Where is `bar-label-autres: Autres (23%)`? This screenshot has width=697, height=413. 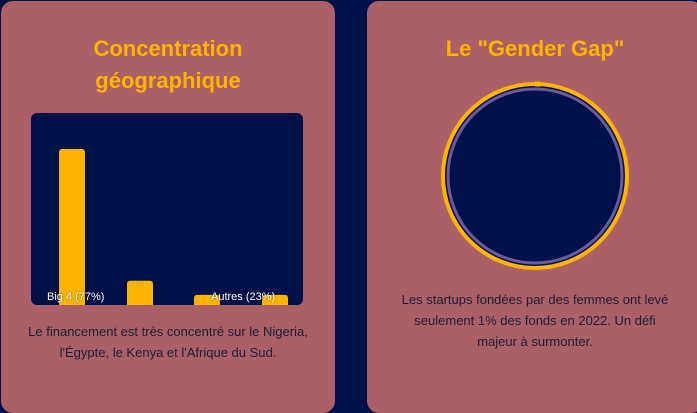
bar-label-autres: Autres (23%) is located at coordinates (243, 297).